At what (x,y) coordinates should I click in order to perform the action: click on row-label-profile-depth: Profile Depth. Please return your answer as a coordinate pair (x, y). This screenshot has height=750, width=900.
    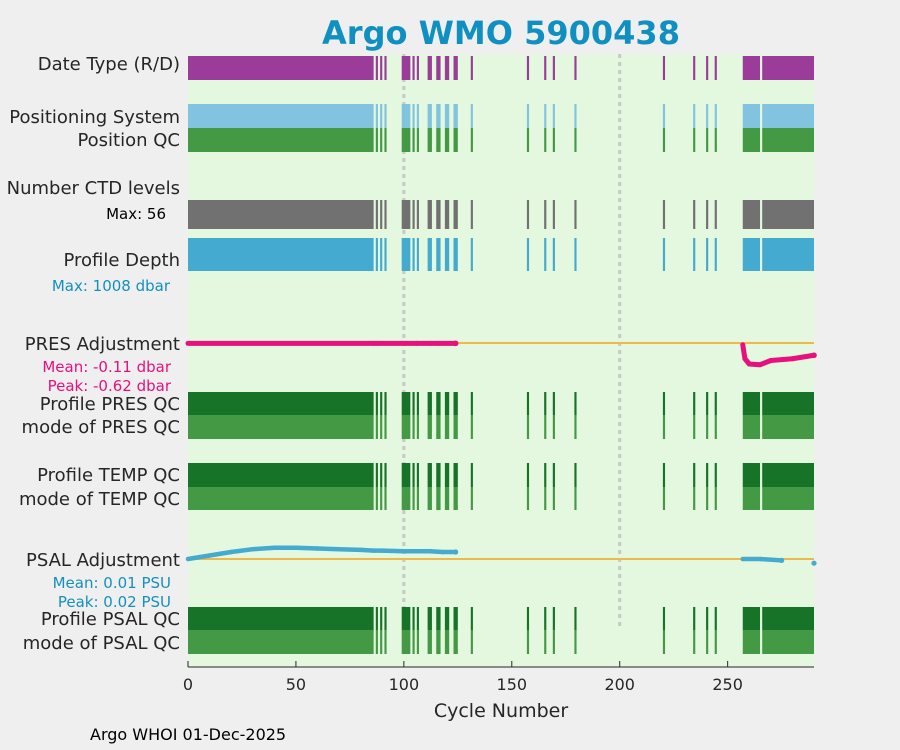
    Looking at the image, I should click on (121, 260).